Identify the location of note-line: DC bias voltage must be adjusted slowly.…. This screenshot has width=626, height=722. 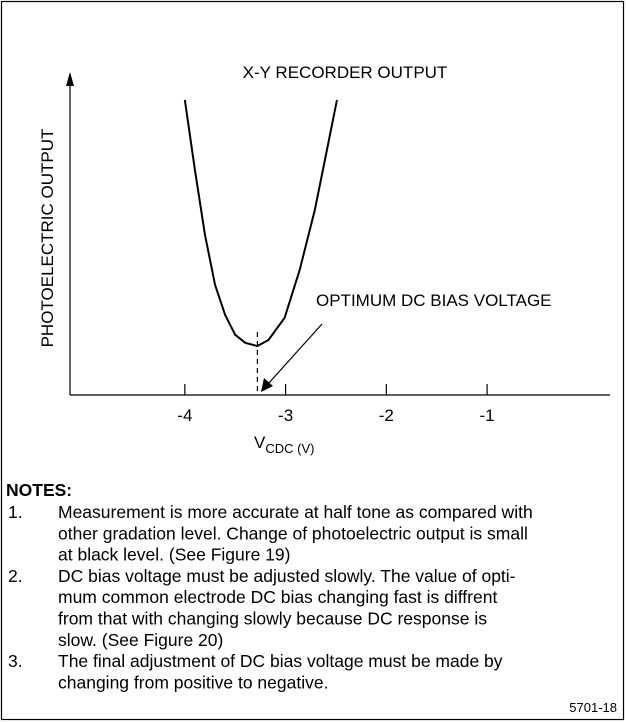
(287, 576).